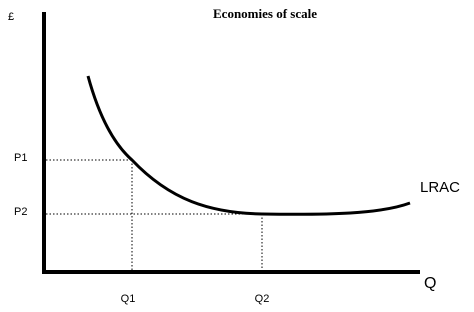 Image resolution: width=474 pixels, height=312 pixels. What do you see at coordinates (20, 158) in the screenshot?
I see `price-label: P1` at bounding box center [20, 158].